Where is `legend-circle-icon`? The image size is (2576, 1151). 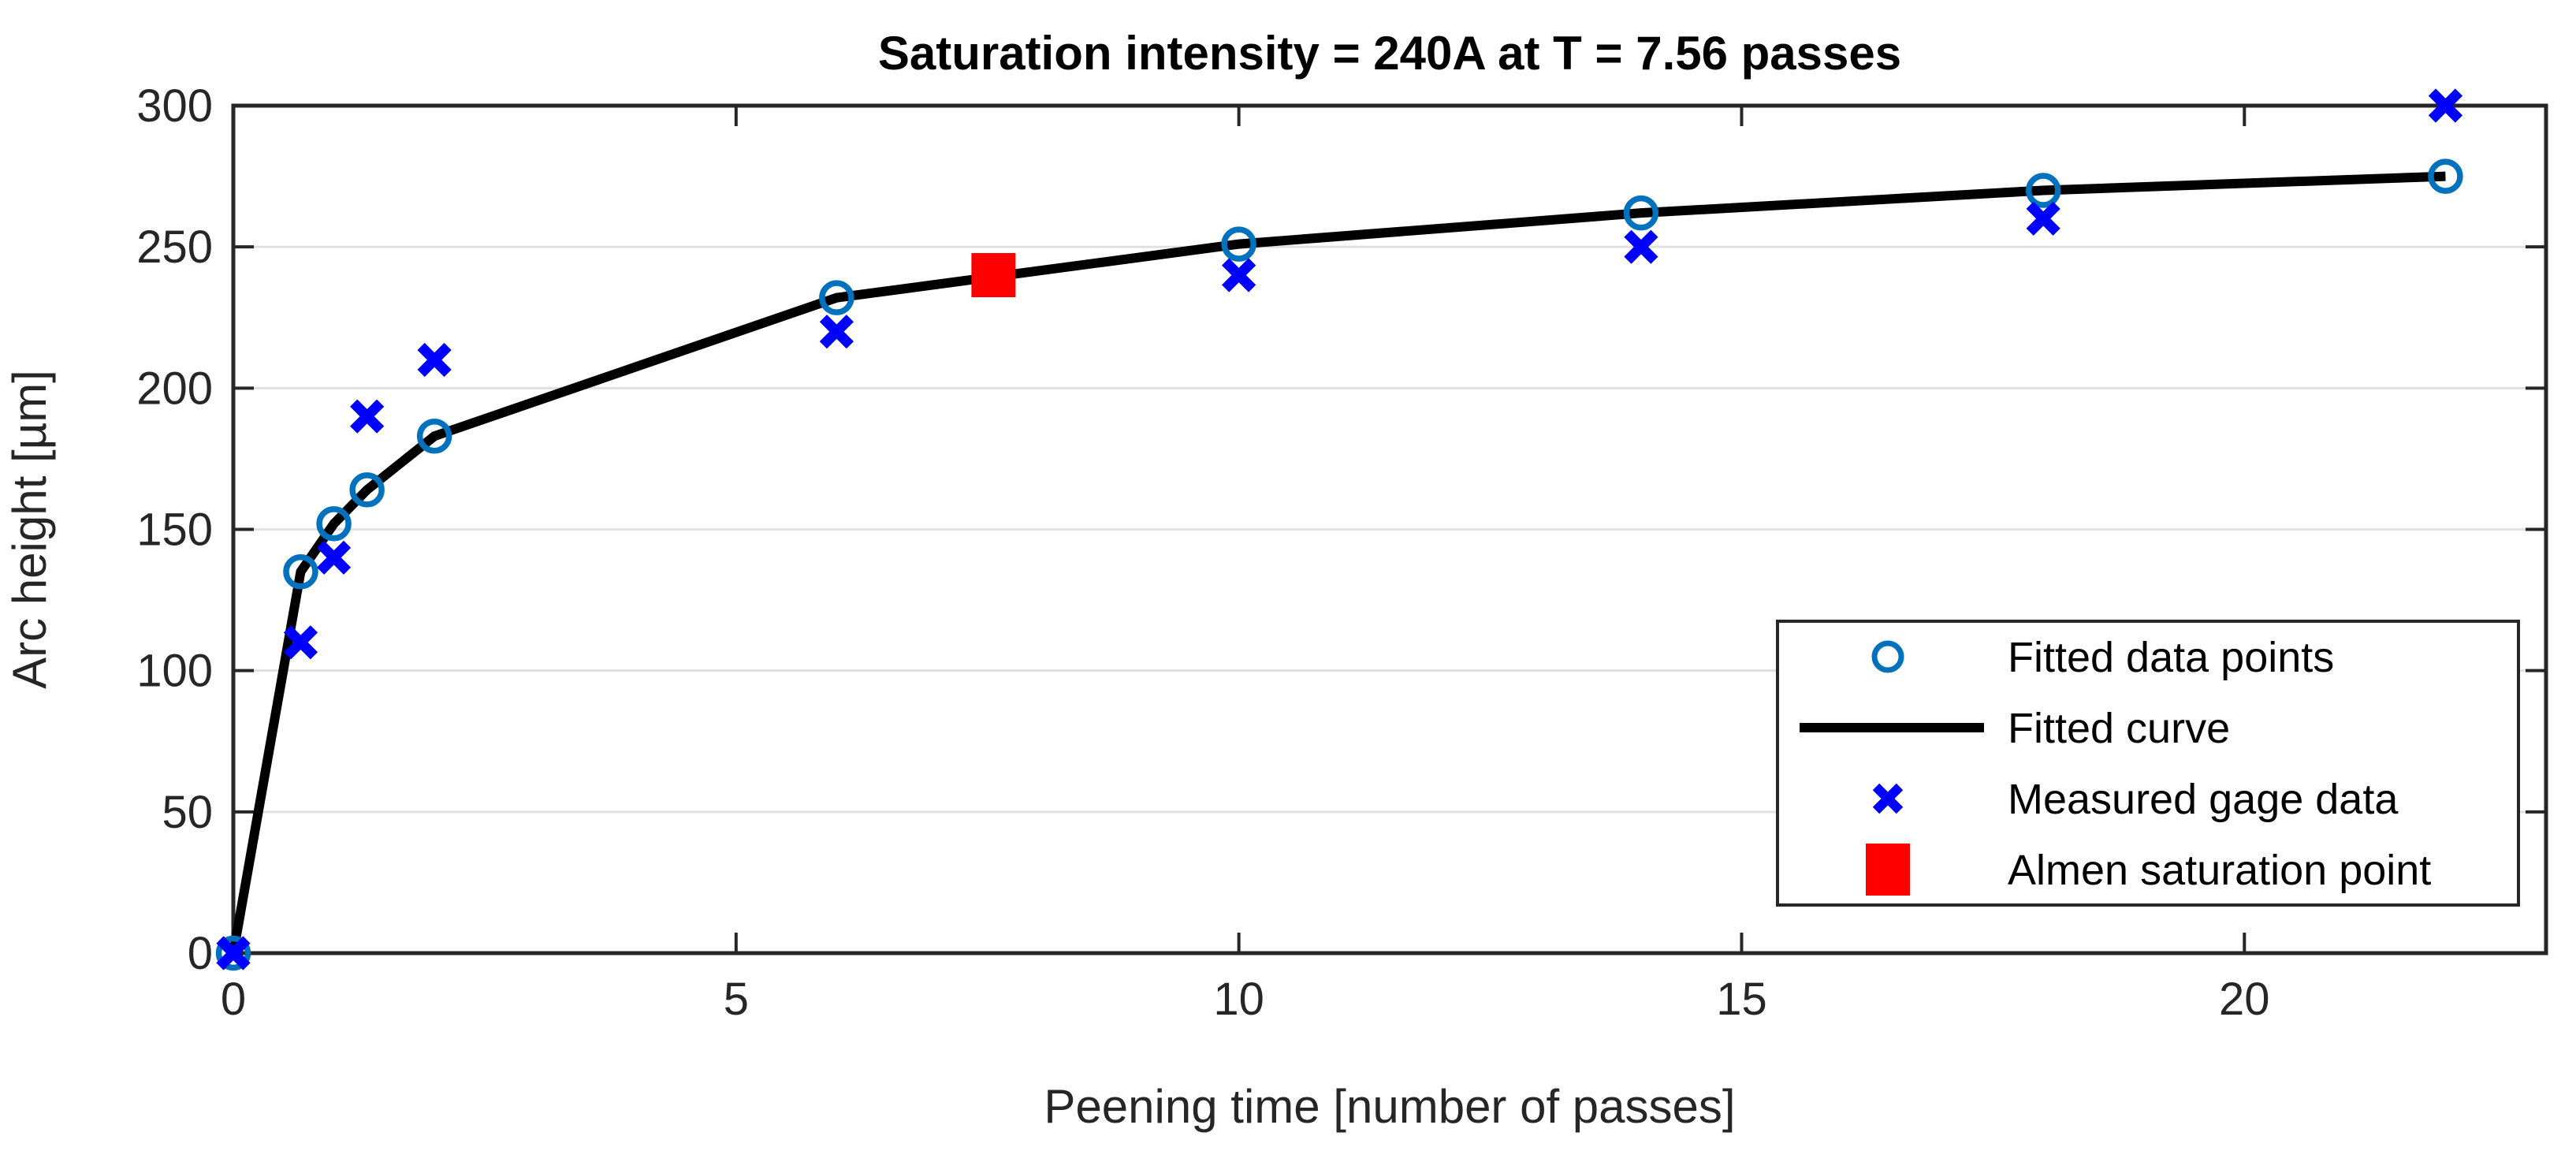
legend-circle-icon is located at coordinates (1887, 656).